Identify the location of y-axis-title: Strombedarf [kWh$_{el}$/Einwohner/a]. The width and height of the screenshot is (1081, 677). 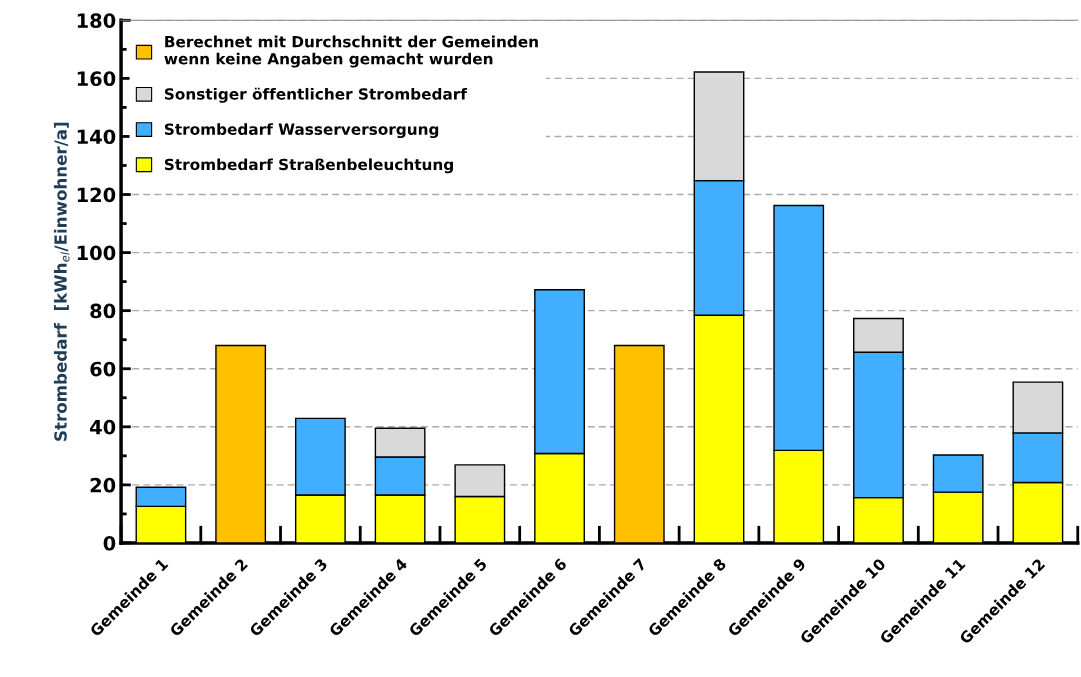
(61, 281).